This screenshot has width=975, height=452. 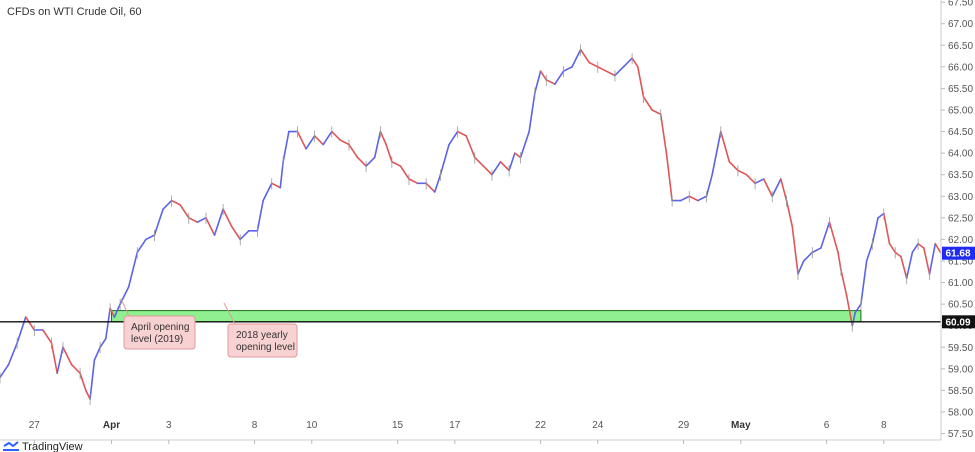 I want to click on chart-title: CFDs on WTI Crude Oil, 60, so click(x=74, y=12).